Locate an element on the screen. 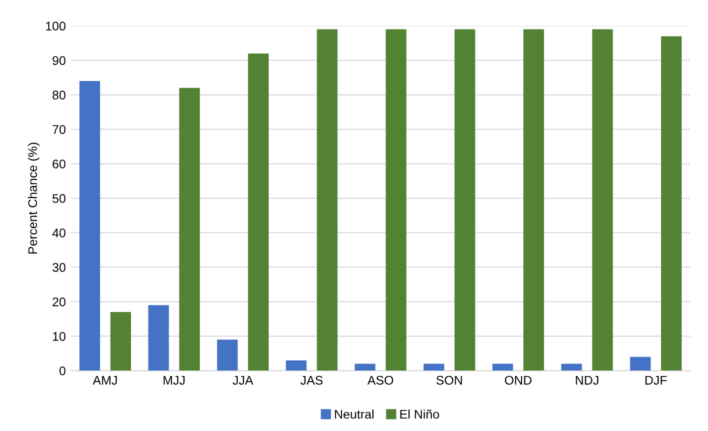 The image size is (708, 431). y-tick-label: 50 is located at coordinates (59, 198).